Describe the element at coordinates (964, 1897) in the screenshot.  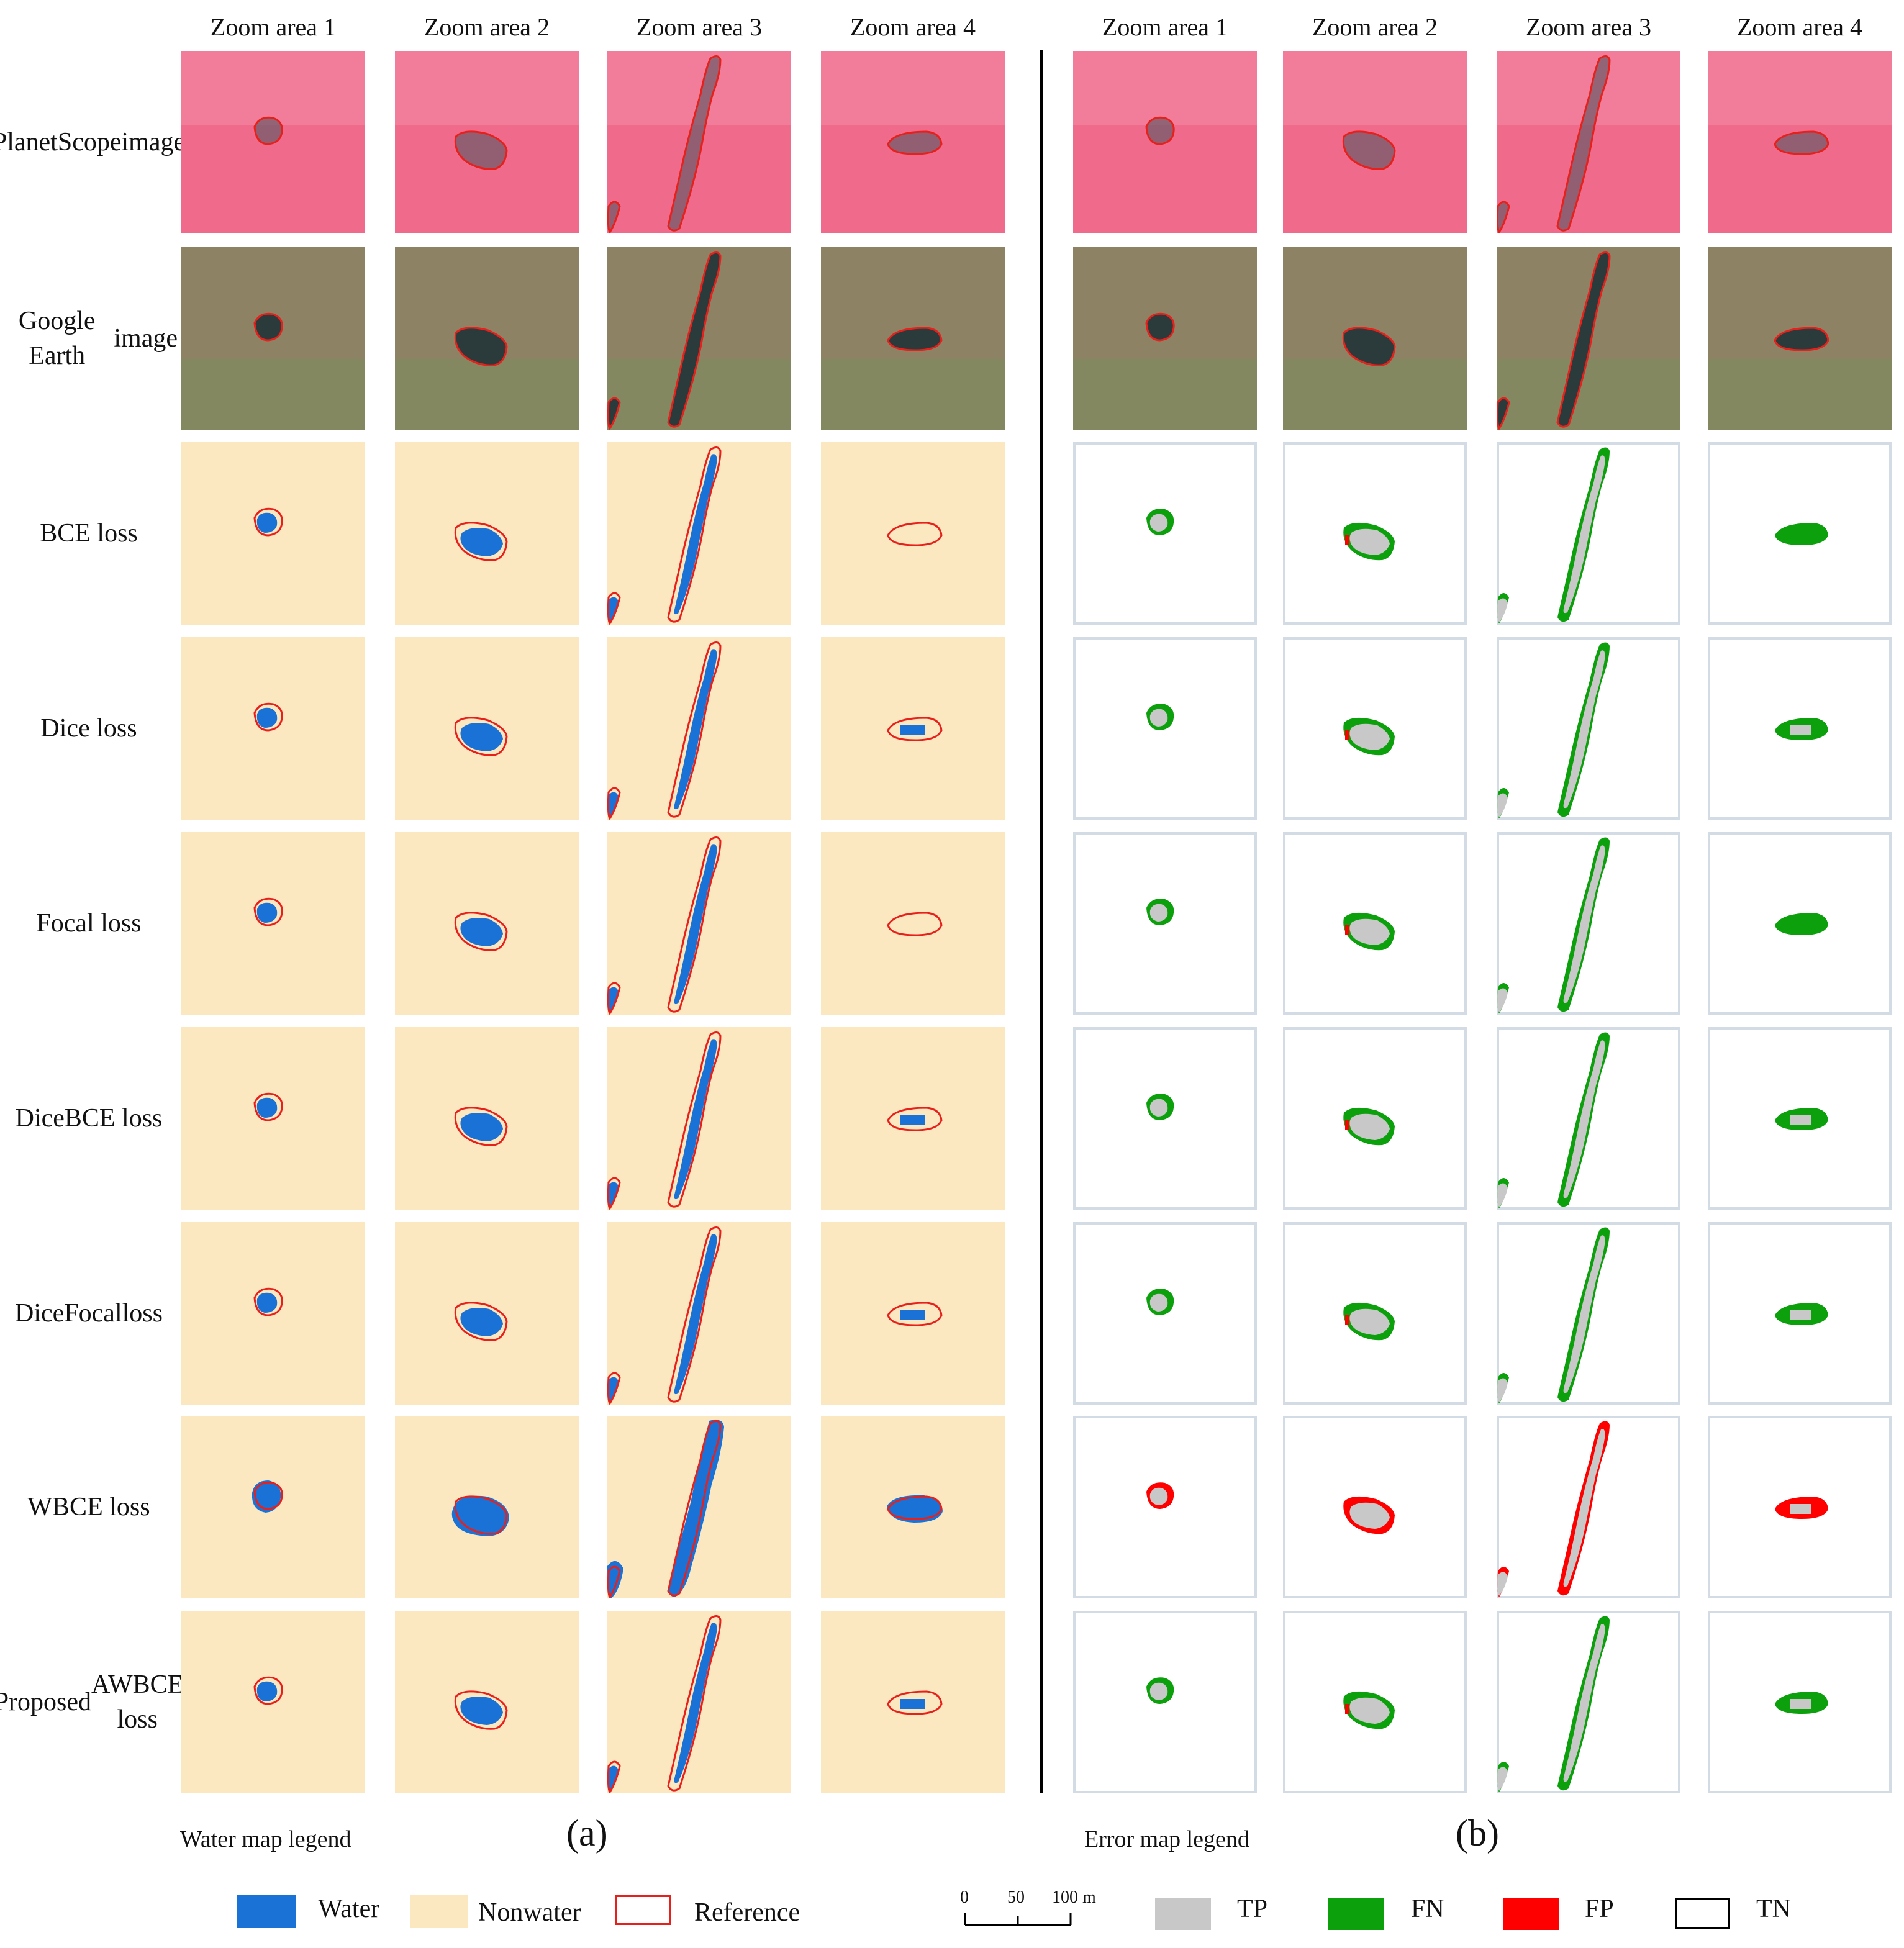
I see `scale-tick-0: 0` at that location.